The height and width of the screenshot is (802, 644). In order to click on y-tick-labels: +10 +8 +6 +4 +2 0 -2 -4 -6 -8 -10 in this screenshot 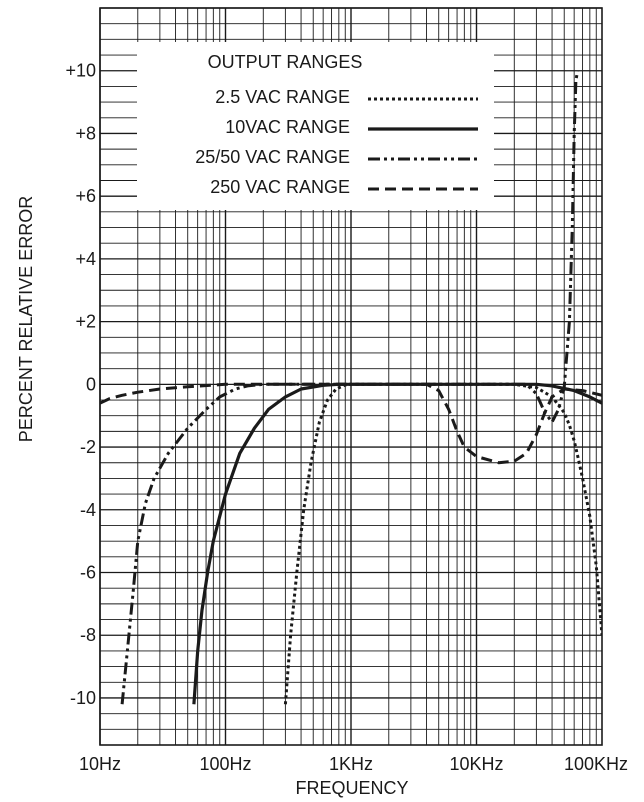, I will do `click(80, 384)`.